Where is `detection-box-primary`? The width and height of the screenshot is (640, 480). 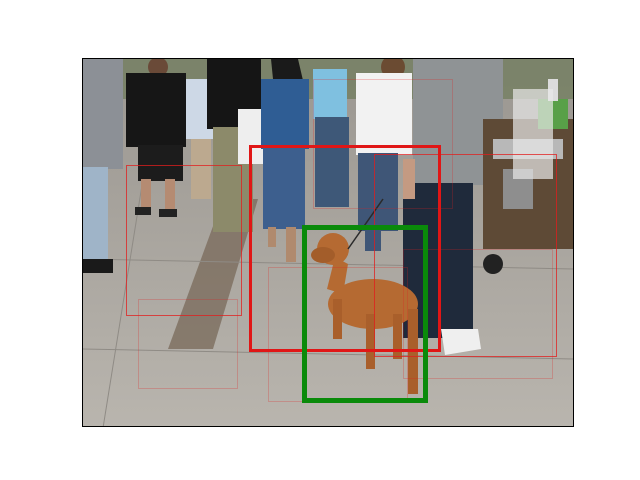
detection-box-primary is located at coordinates (345, 248).